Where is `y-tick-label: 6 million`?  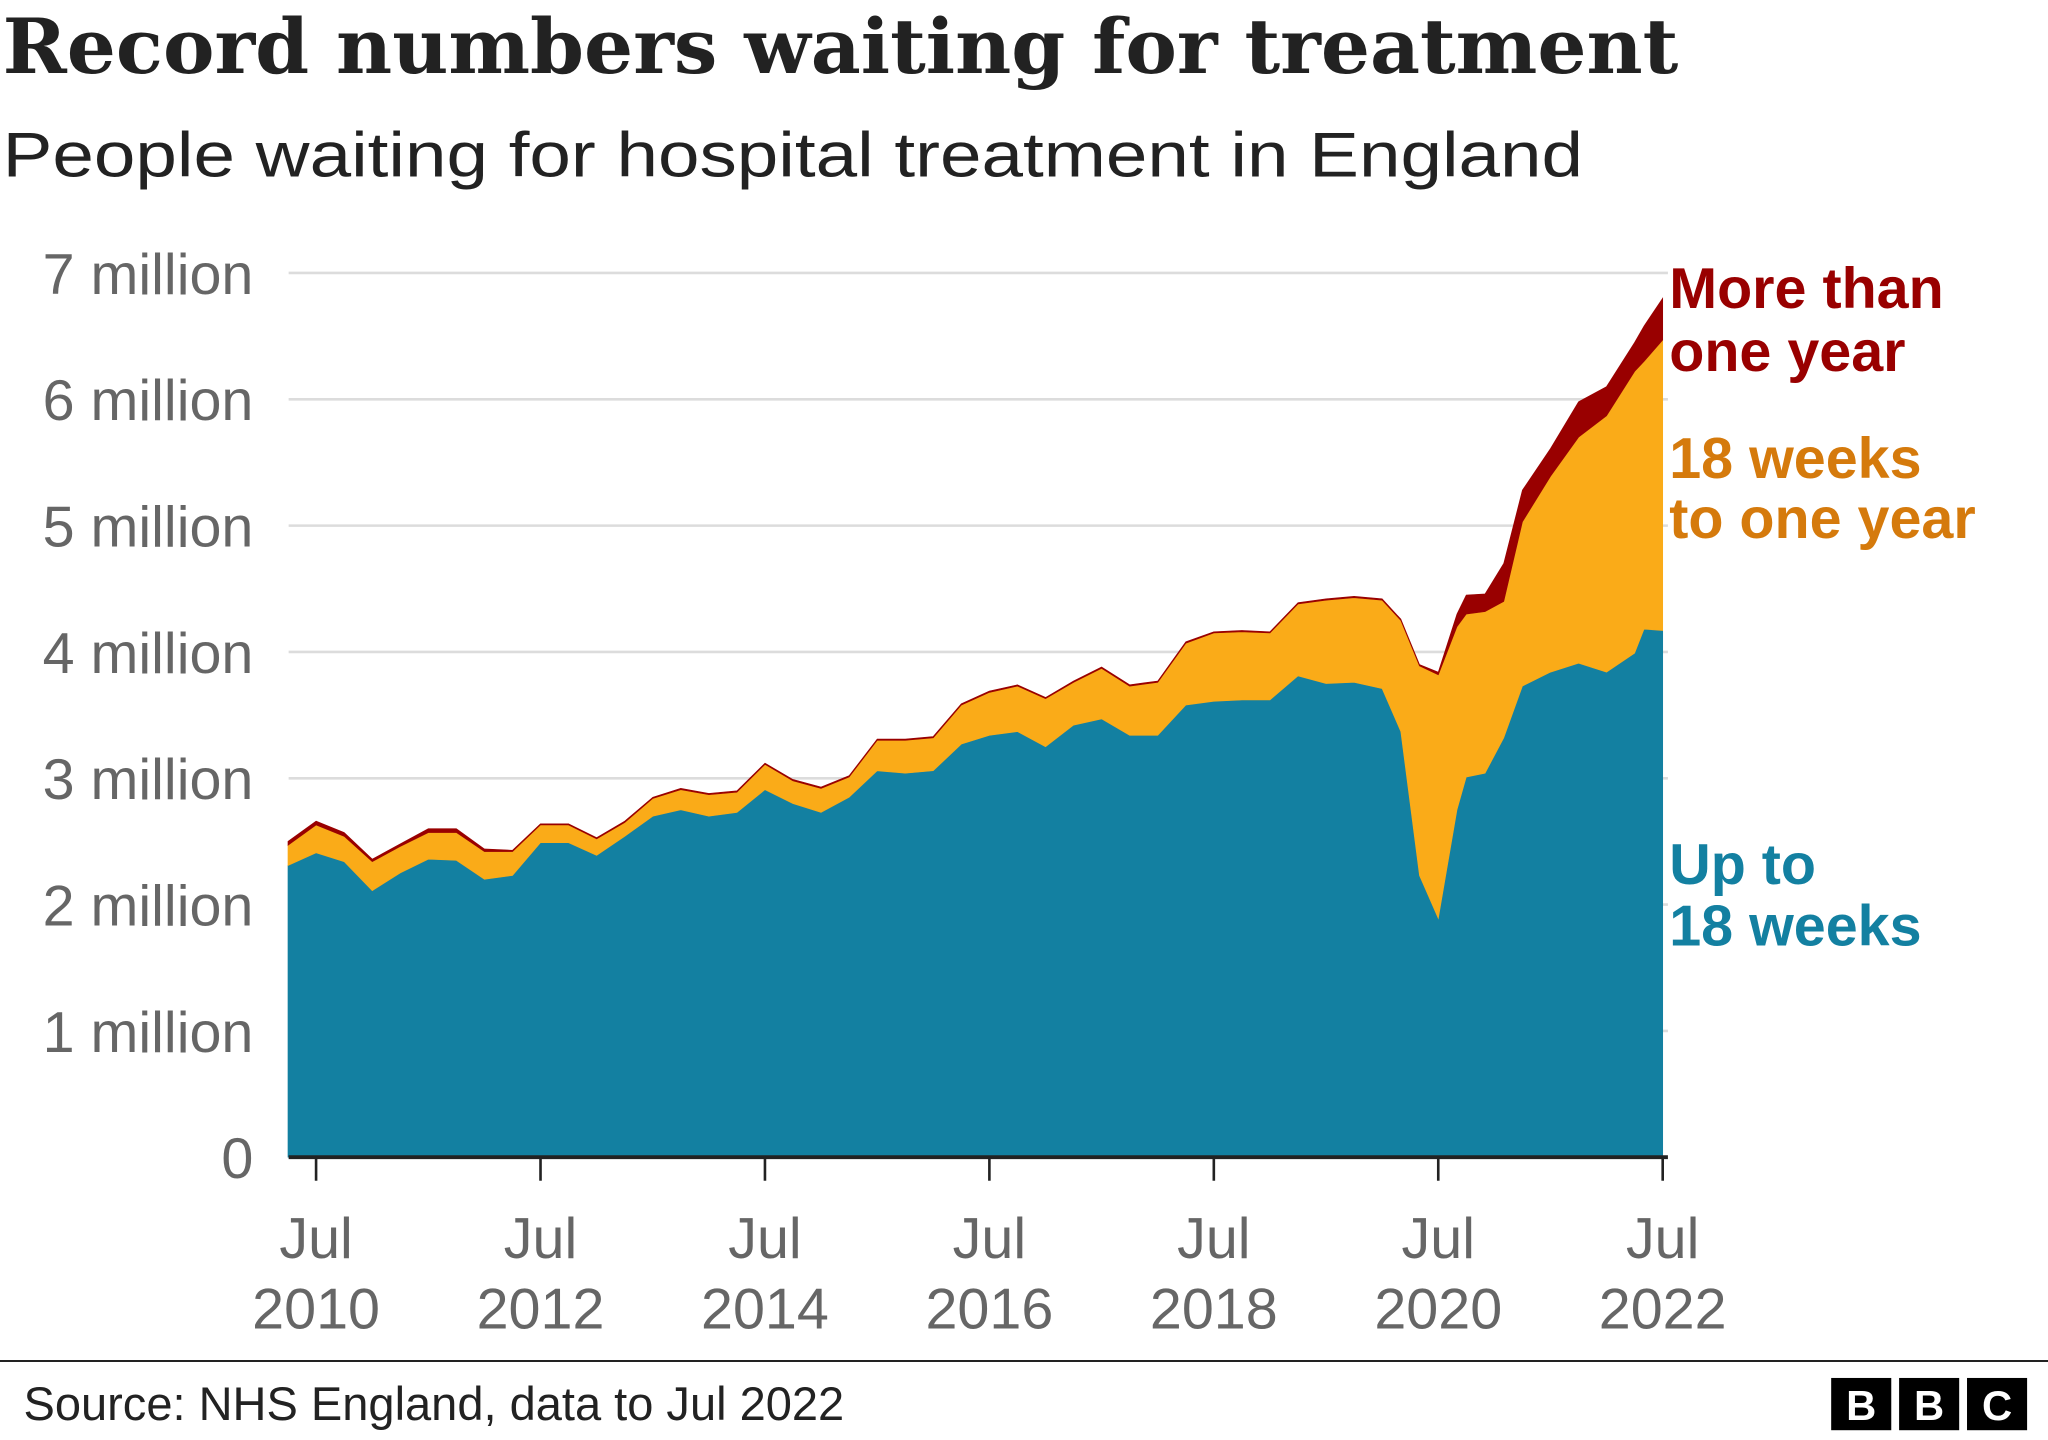 y-tick-label: 6 million is located at coordinates (148, 401).